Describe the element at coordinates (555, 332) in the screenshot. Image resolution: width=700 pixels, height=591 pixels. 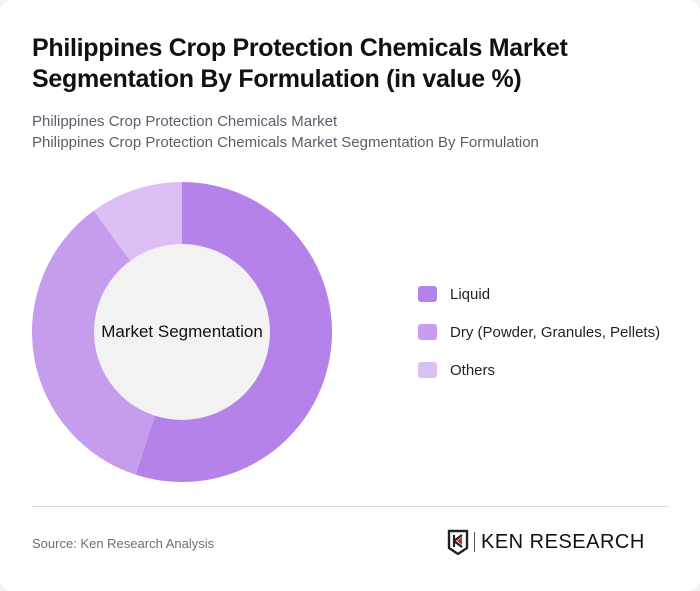
I see `legend-label: Dry (Powder, Granules, Pellets)` at that location.